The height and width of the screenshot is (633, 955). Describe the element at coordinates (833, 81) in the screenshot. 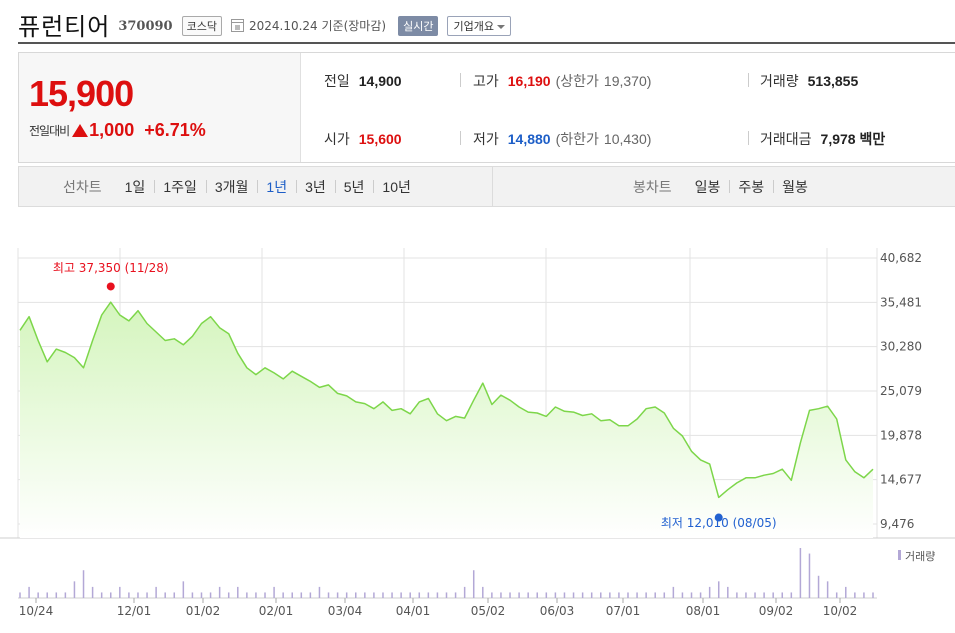

I see `volume-value: 513,855` at that location.